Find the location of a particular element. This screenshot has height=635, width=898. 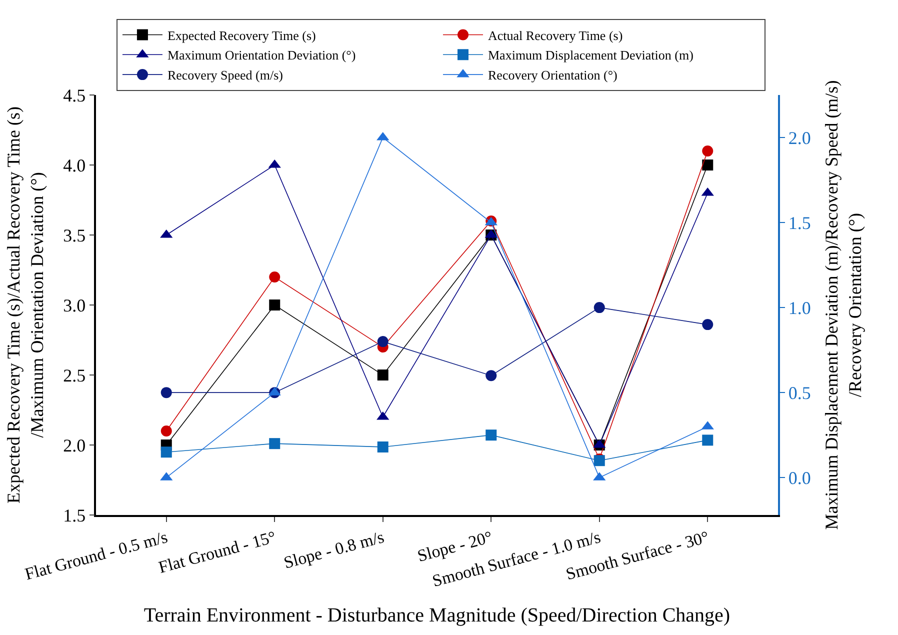

legend-label: Maximum Displacement Deviation (m) is located at coordinates (591, 55).